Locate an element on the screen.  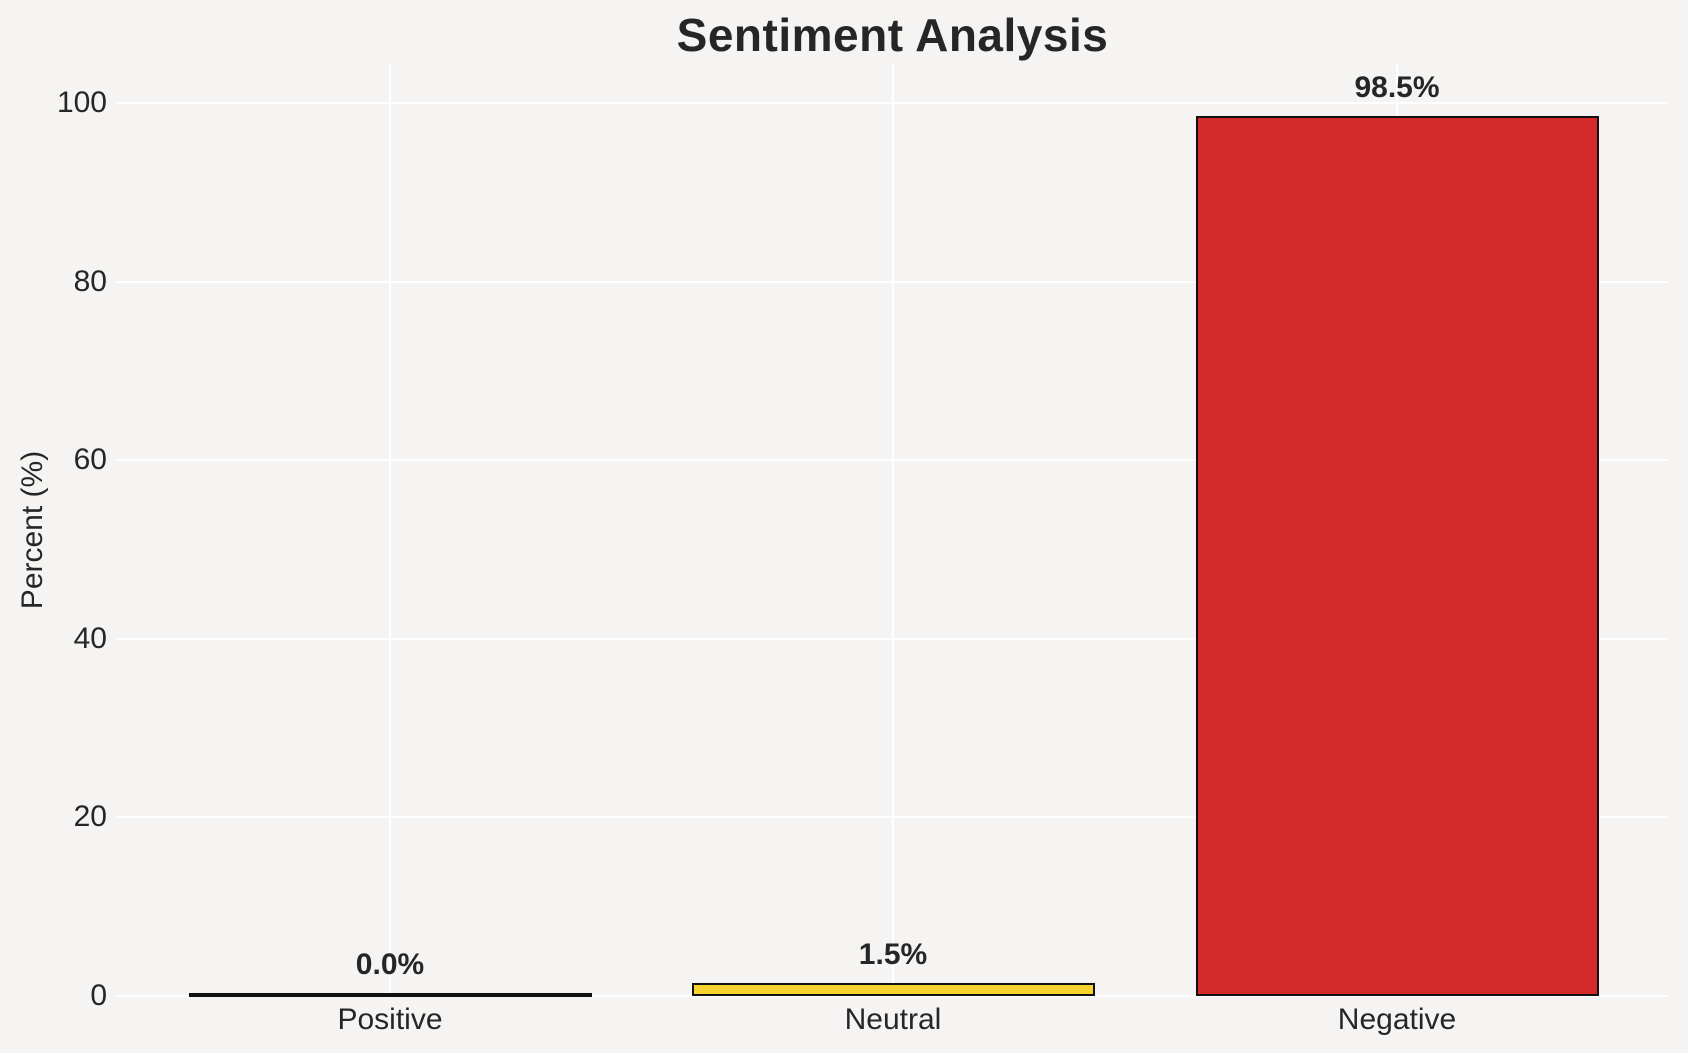
chart-title: Sentiment Analysis is located at coordinates (892, 35).